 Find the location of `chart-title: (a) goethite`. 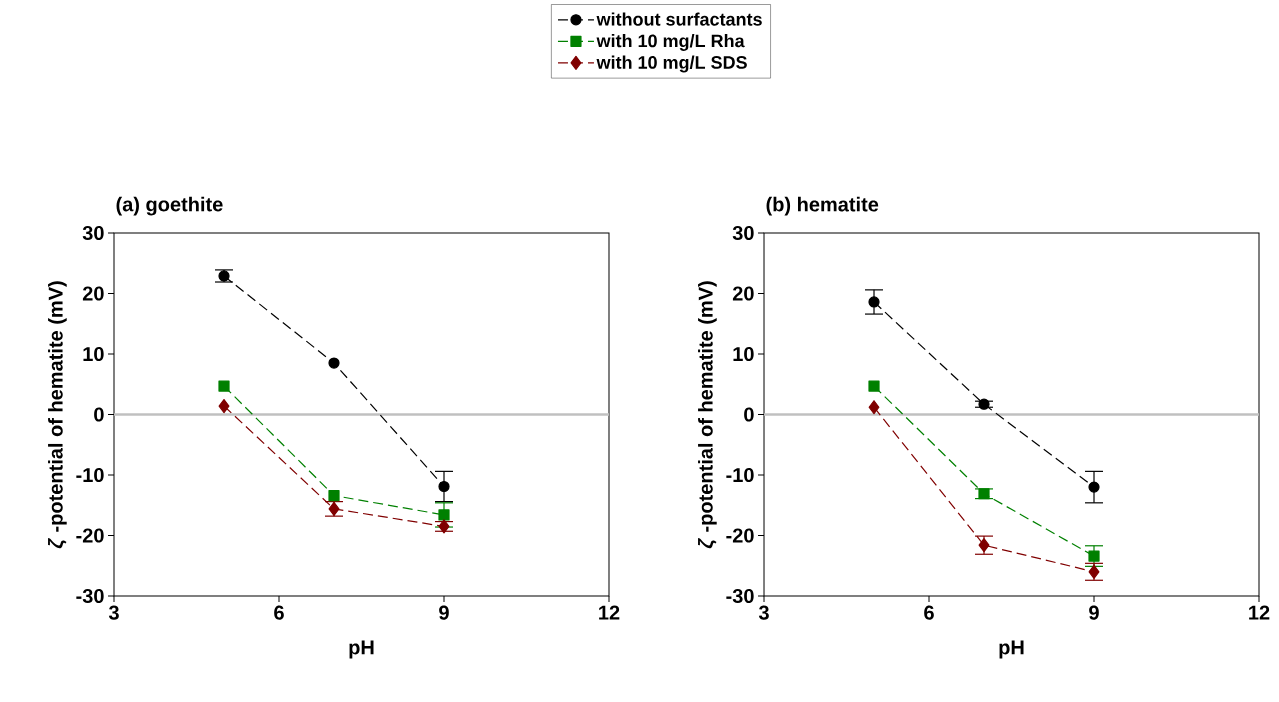

chart-title: (a) goethite is located at coordinates (169, 206).